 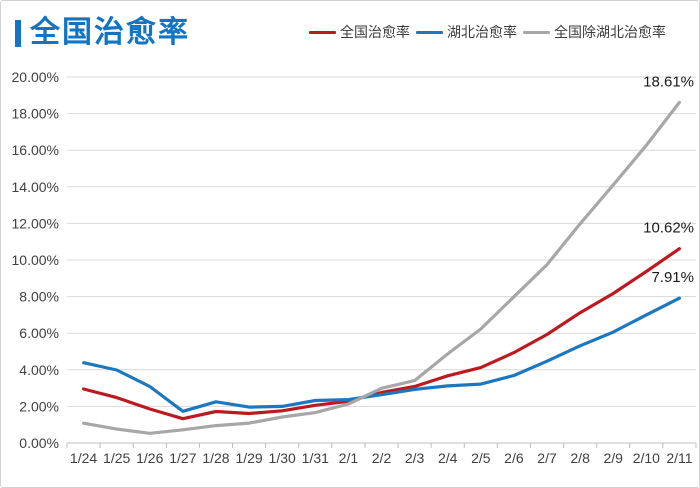 I want to click on ex-hubei-line-swatch, so click(x=536, y=32).